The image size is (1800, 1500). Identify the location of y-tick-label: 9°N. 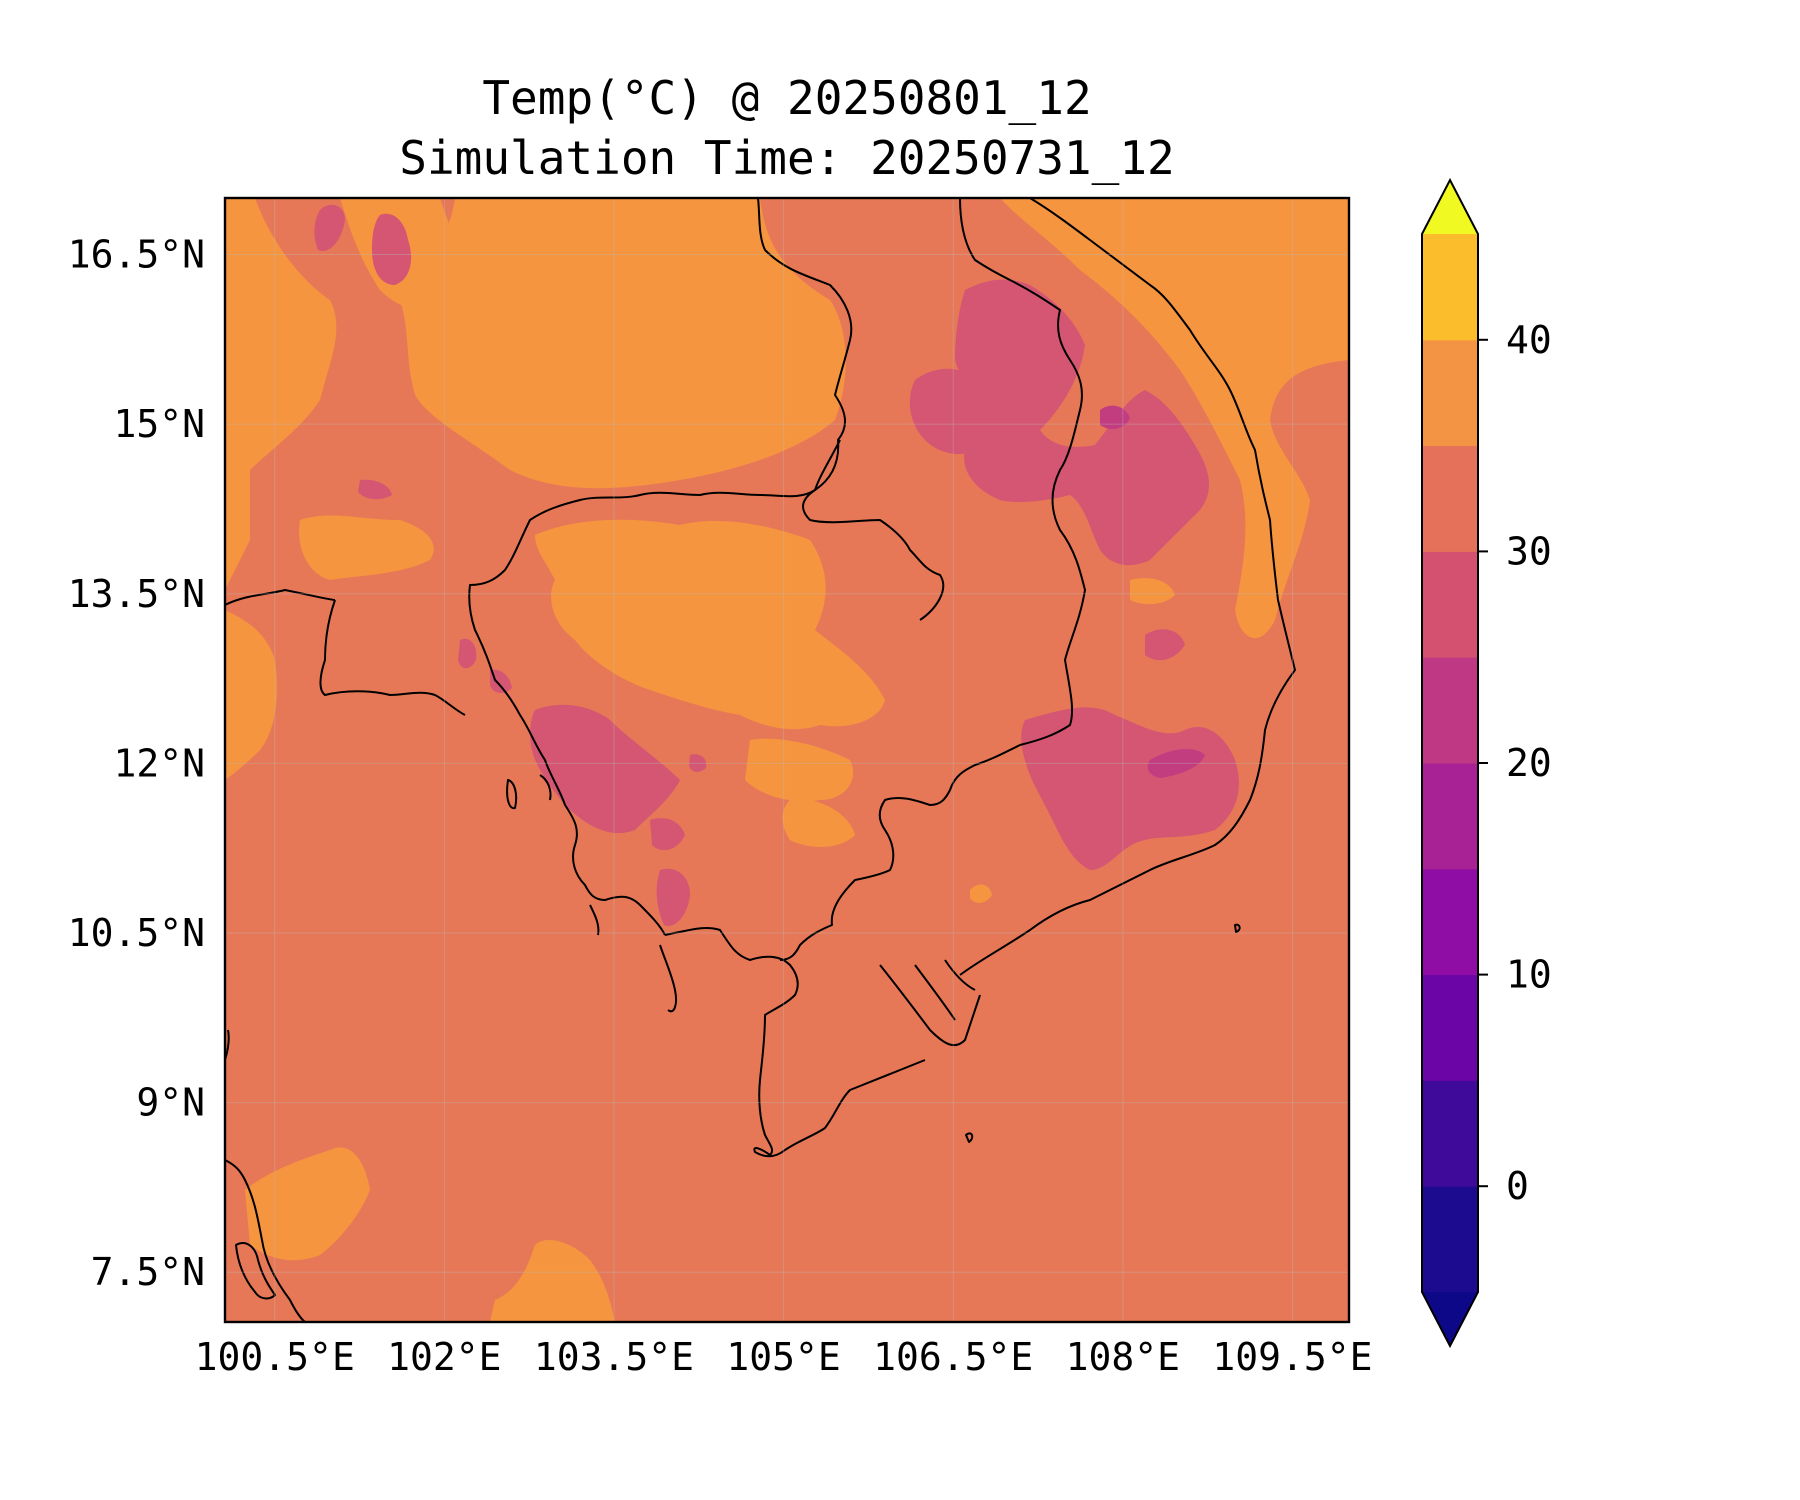
(170, 1103).